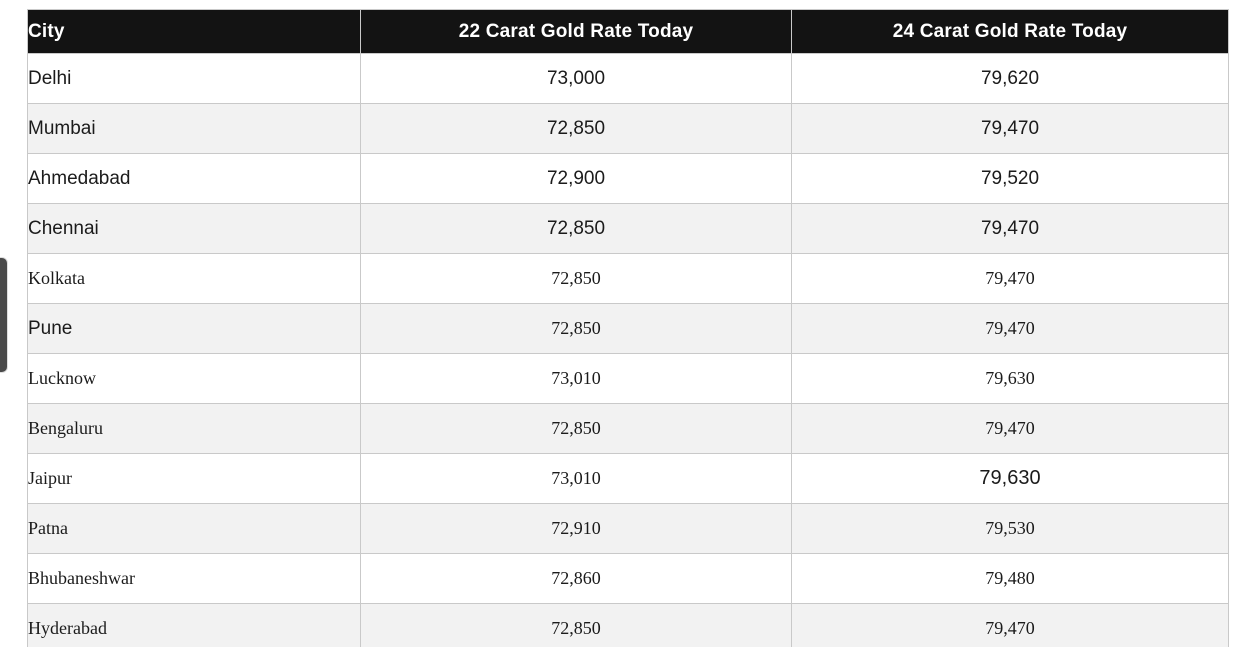 The image size is (1250, 647). Describe the element at coordinates (194, 278) in the screenshot. I see `city-cell: Kolkata` at that location.